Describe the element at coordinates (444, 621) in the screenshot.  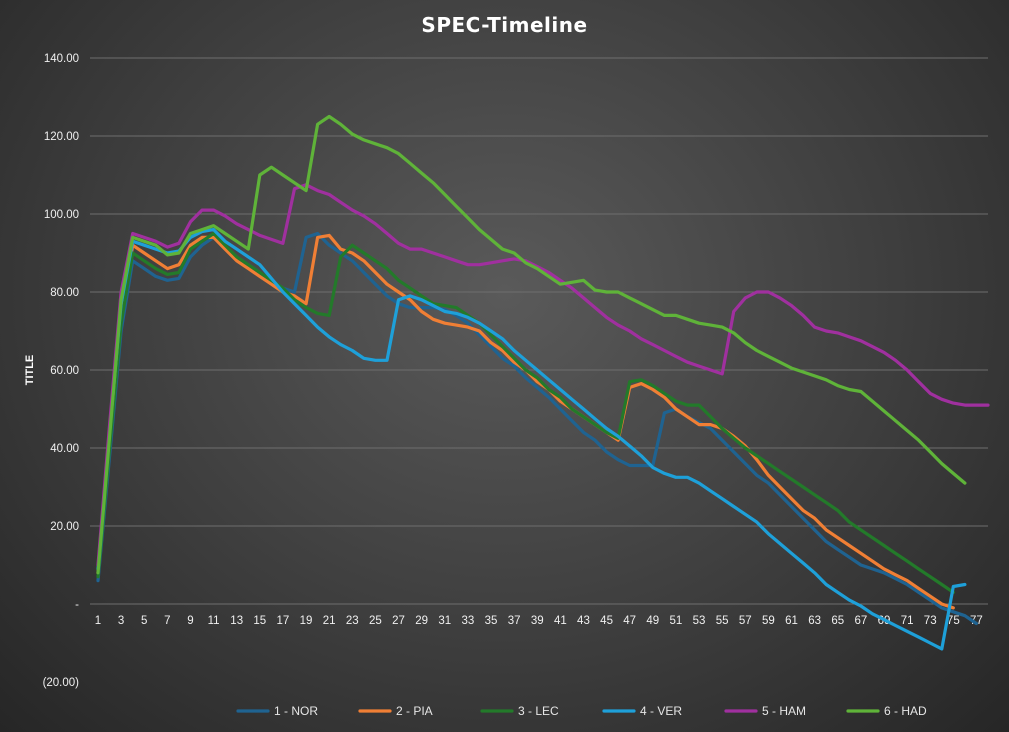
I see `x-tick-label: 31` at that location.